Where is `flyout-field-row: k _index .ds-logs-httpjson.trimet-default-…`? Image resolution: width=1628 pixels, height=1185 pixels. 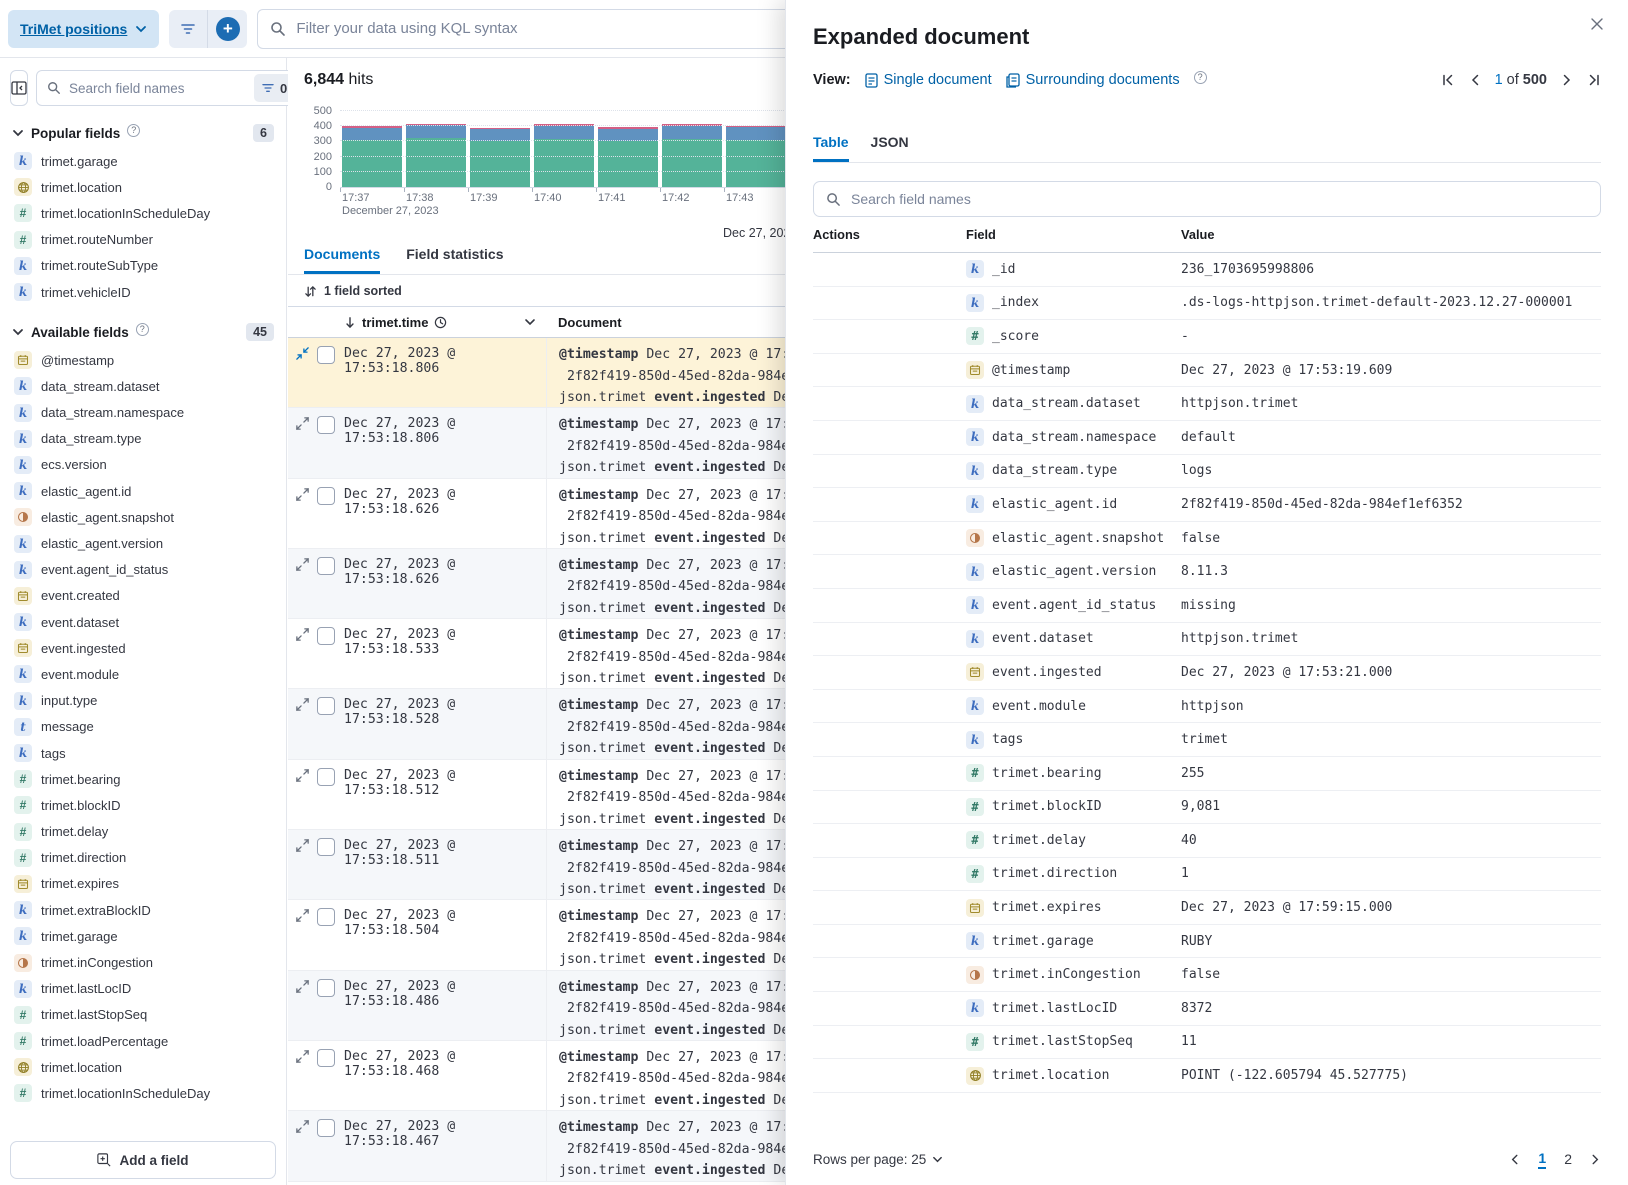 flyout-field-row: k _index .ds-logs-httpjson.trimet-default-… is located at coordinates (1207, 304).